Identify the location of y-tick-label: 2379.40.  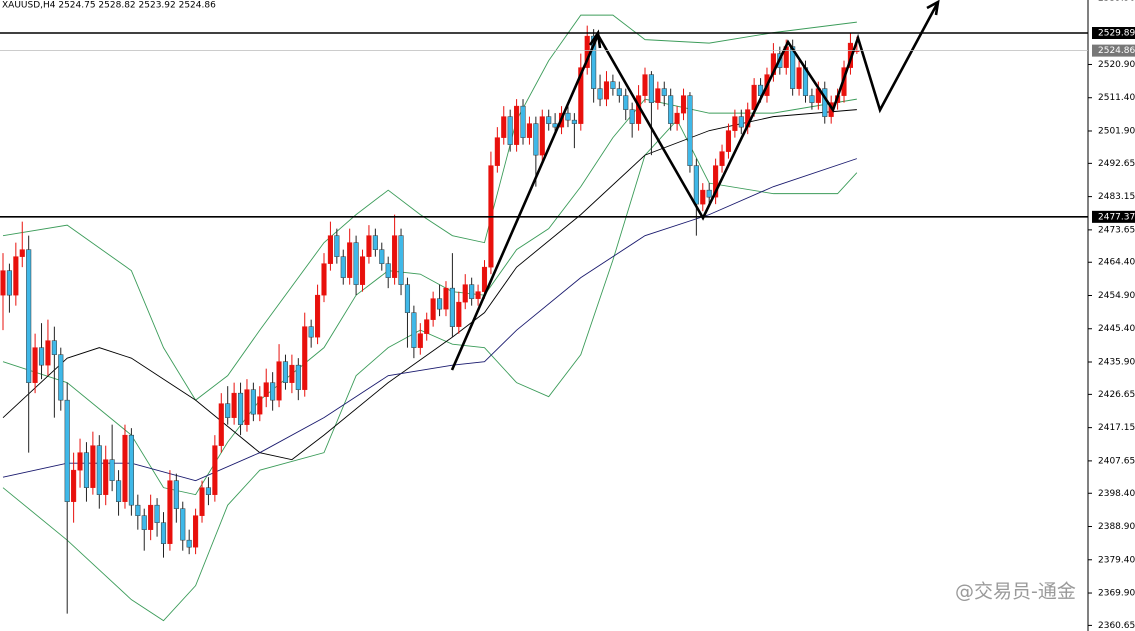
(1116, 560).